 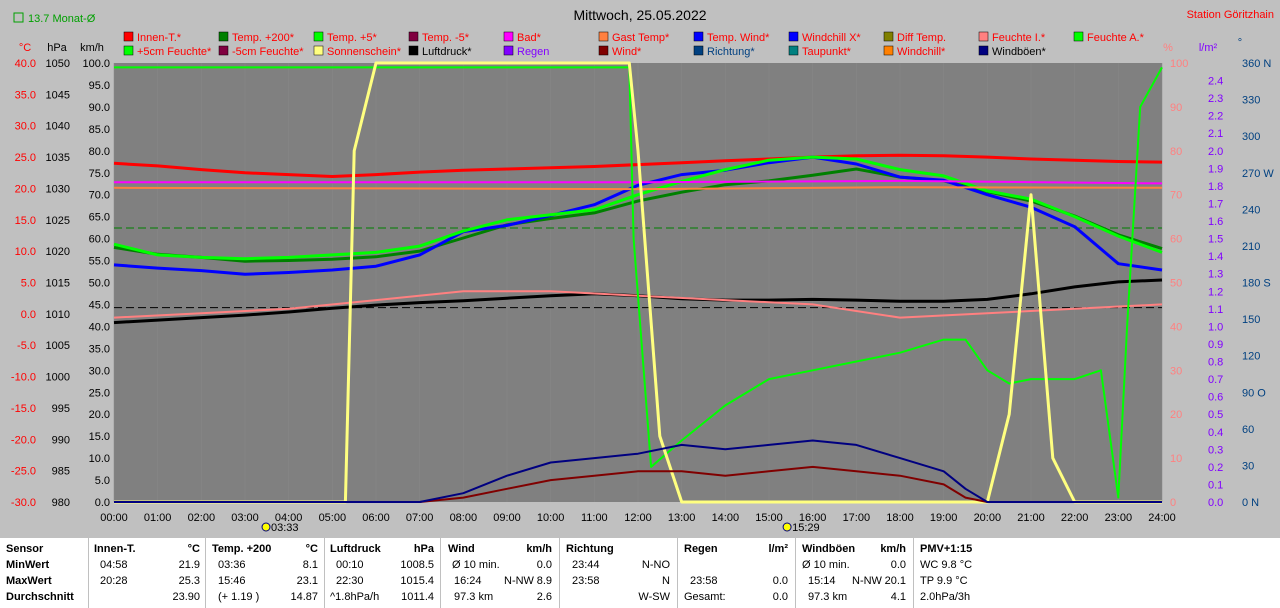 What do you see at coordinates (355, 597) in the screenshot?
I see `stats-time: ^1.8hPa/h` at bounding box center [355, 597].